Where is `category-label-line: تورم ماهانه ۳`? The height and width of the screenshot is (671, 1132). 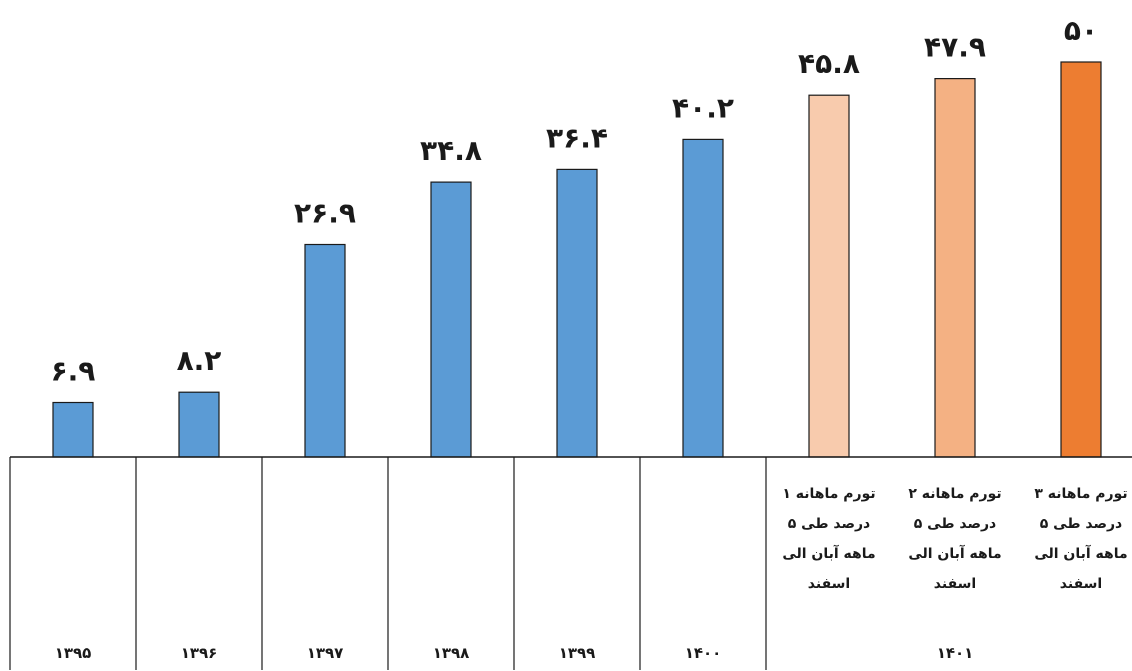 category-label-line: تورم ماهانه ۳ is located at coordinates (1080, 494).